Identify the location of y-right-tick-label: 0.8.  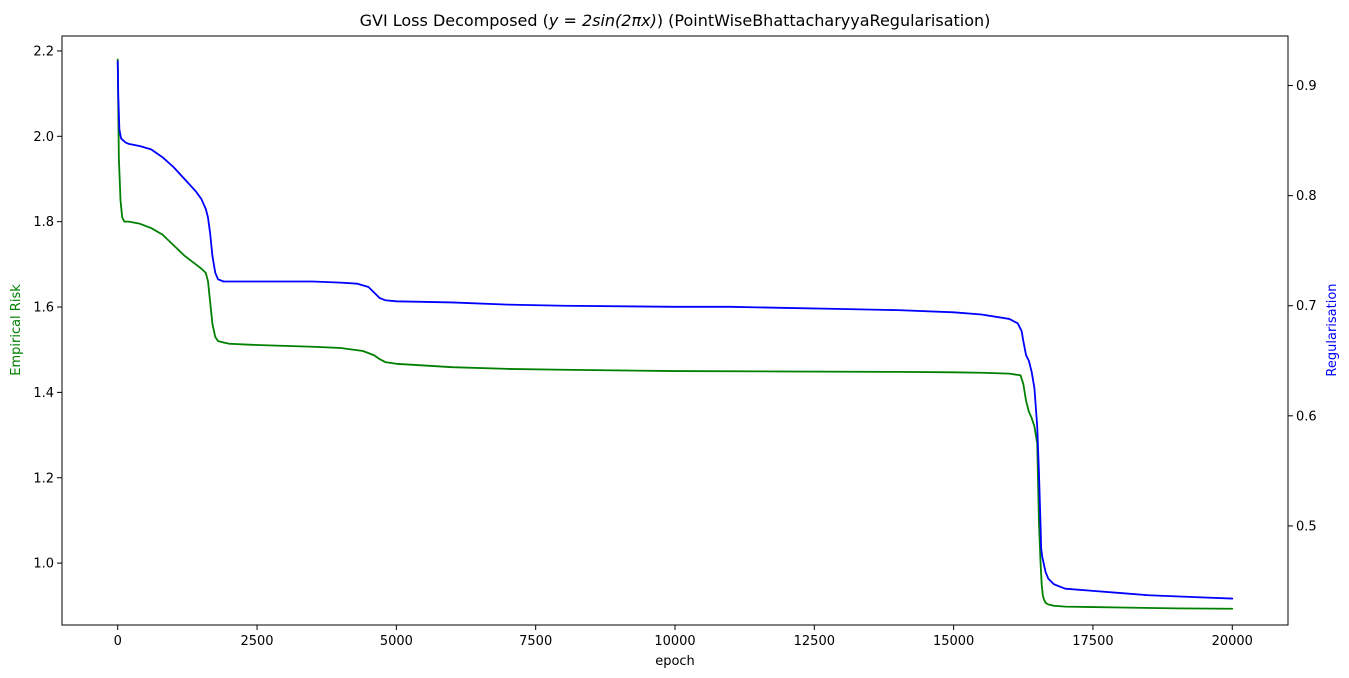
(1306, 196).